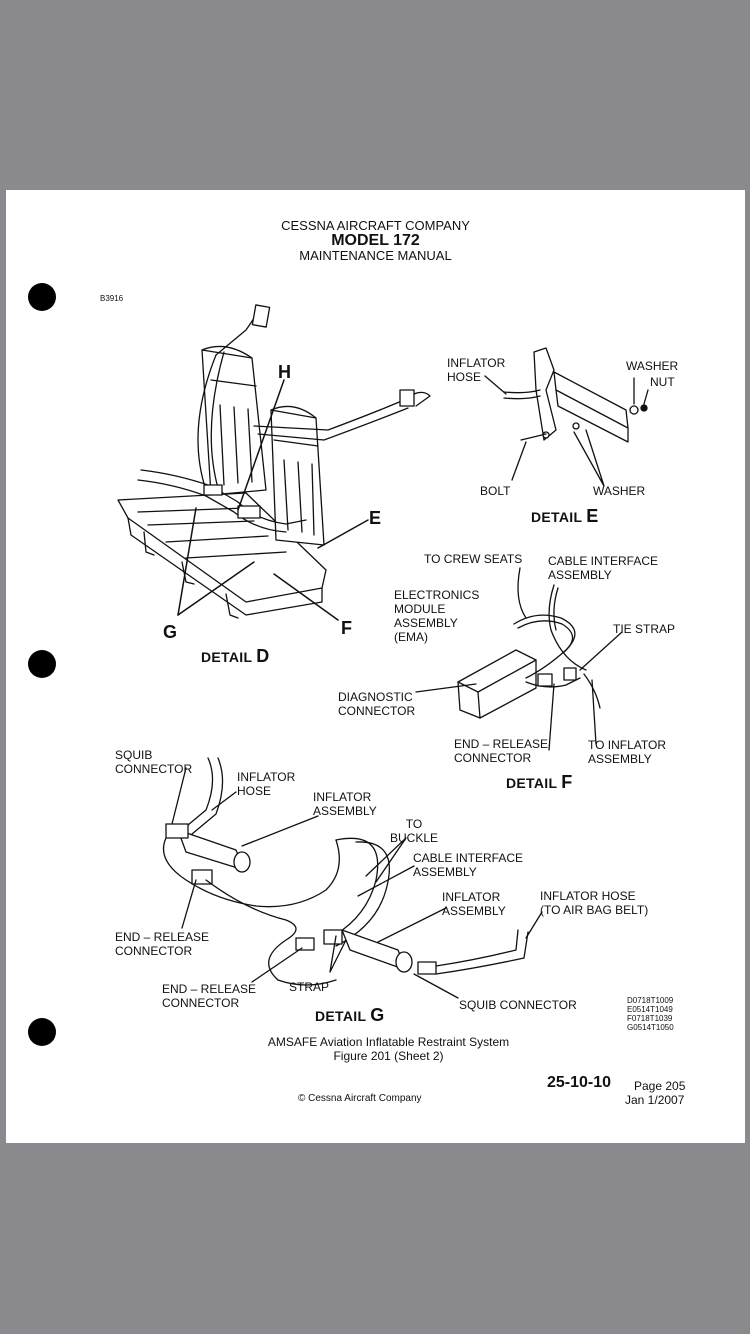 The height and width of the screenshot is (1334, 750). I want to click on g-inflator-hose-airbag-label: INFLATOR HOSE (TO AIR BAG BELT), so click(594, 903).